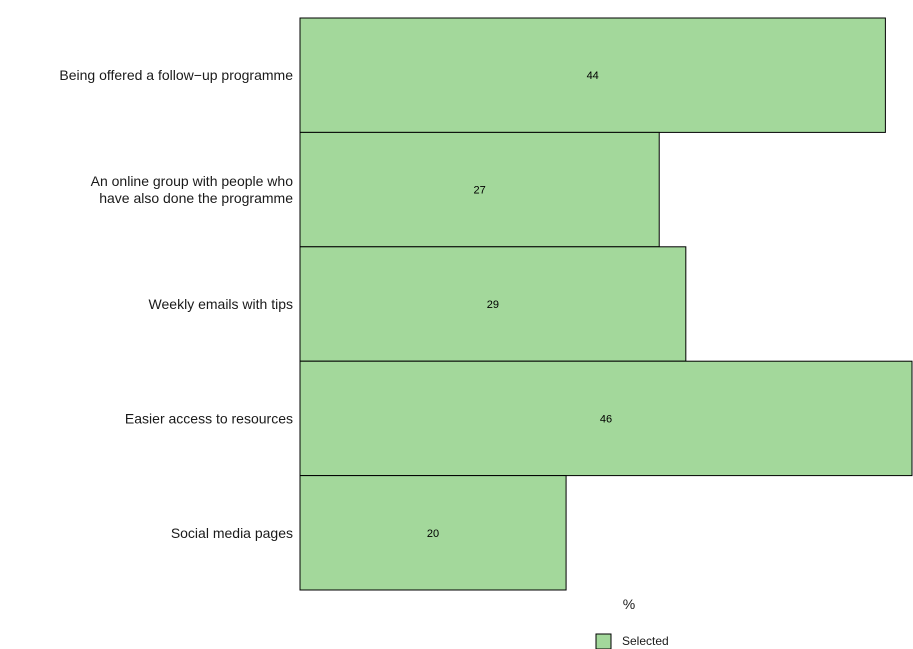 The height and width of the screenshot is (649, 913). I want to click on category-label-1-line-0: An online group with people who, so click(192, 181).